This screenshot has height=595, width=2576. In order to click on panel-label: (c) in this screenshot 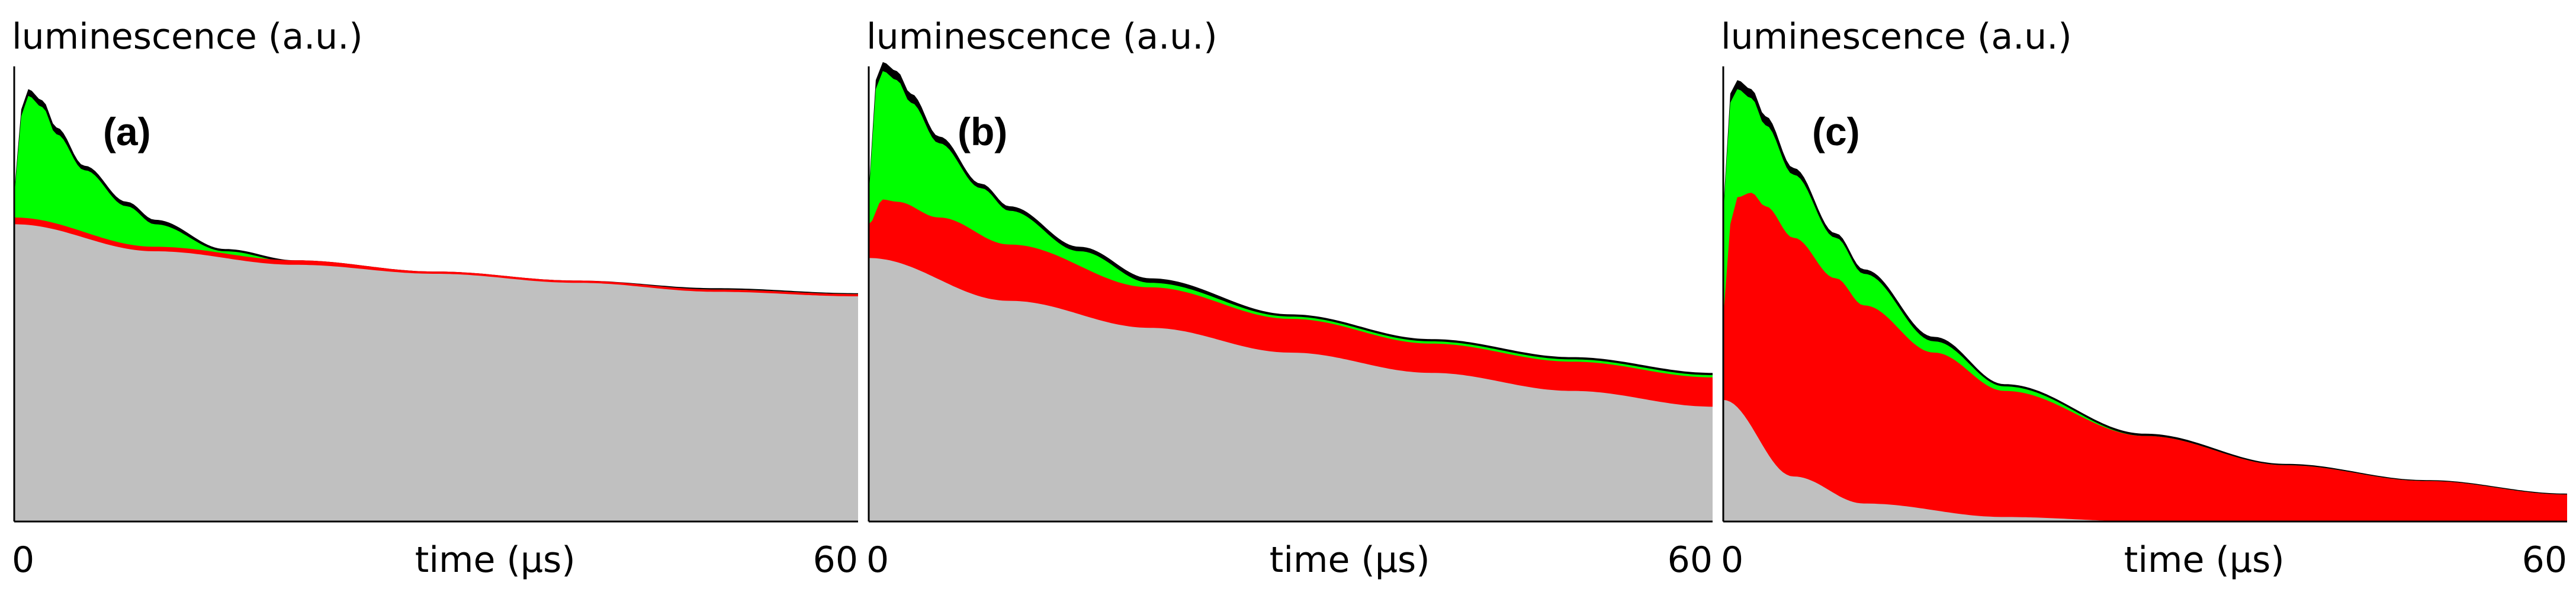, I will do `click(1836, 131)`.